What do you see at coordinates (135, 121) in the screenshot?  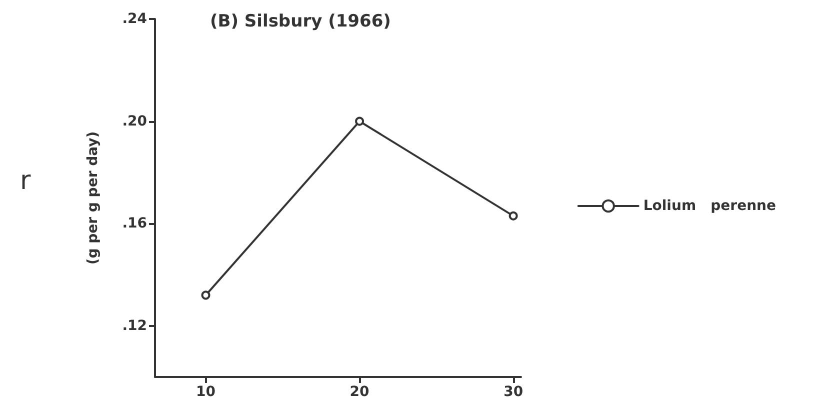 I see `y-tick-label: .20` at bounding box center [135, 121].